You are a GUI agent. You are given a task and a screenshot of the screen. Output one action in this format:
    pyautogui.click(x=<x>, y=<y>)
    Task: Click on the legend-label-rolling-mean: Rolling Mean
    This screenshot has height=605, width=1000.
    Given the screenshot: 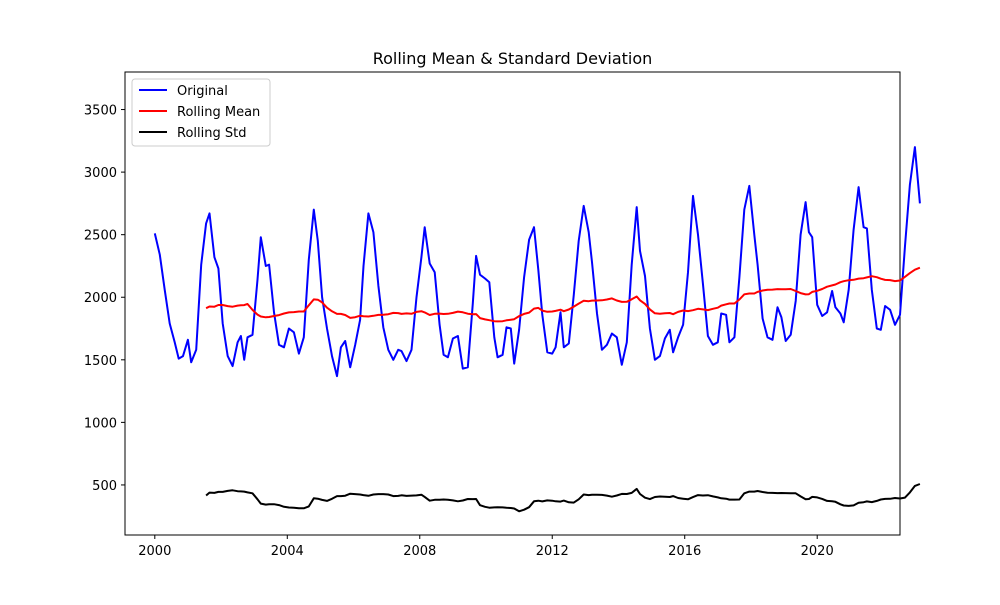 What is the action you would take?
    pyautogui.click(x=218, y=112)
    